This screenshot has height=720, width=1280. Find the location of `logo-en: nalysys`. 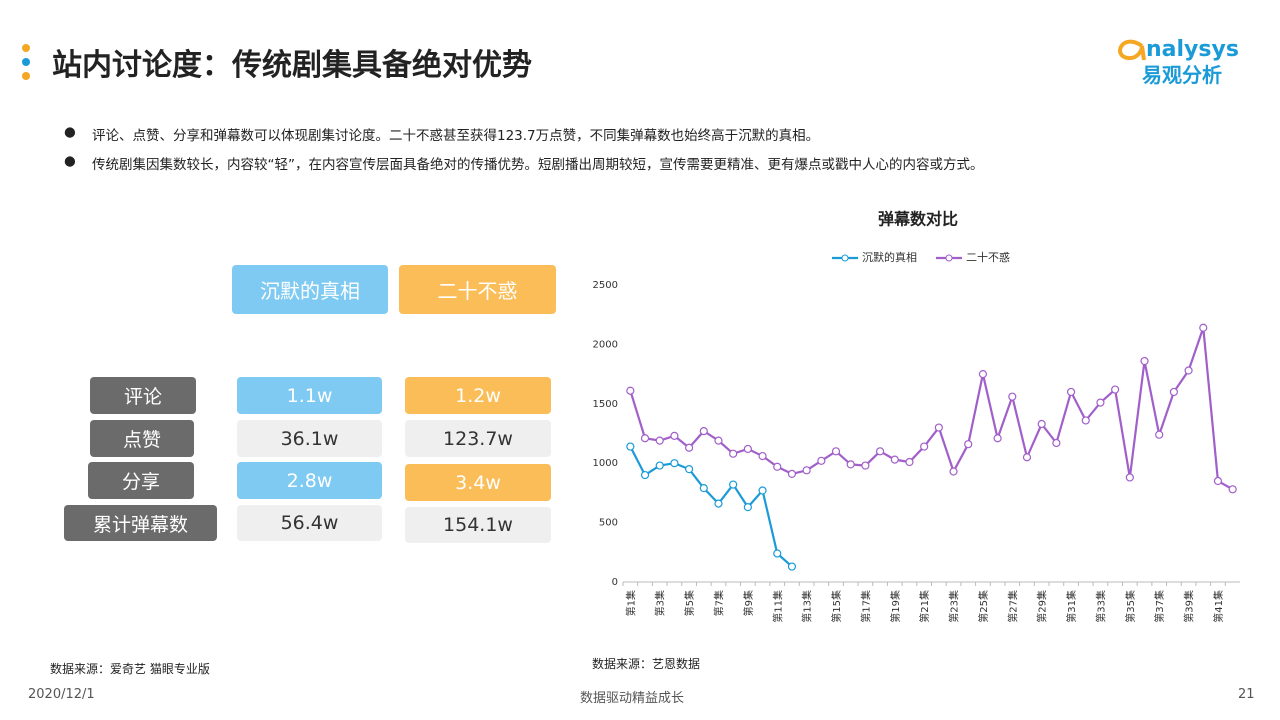

logo-en: nalysys is located at coordinates (1192, 49).